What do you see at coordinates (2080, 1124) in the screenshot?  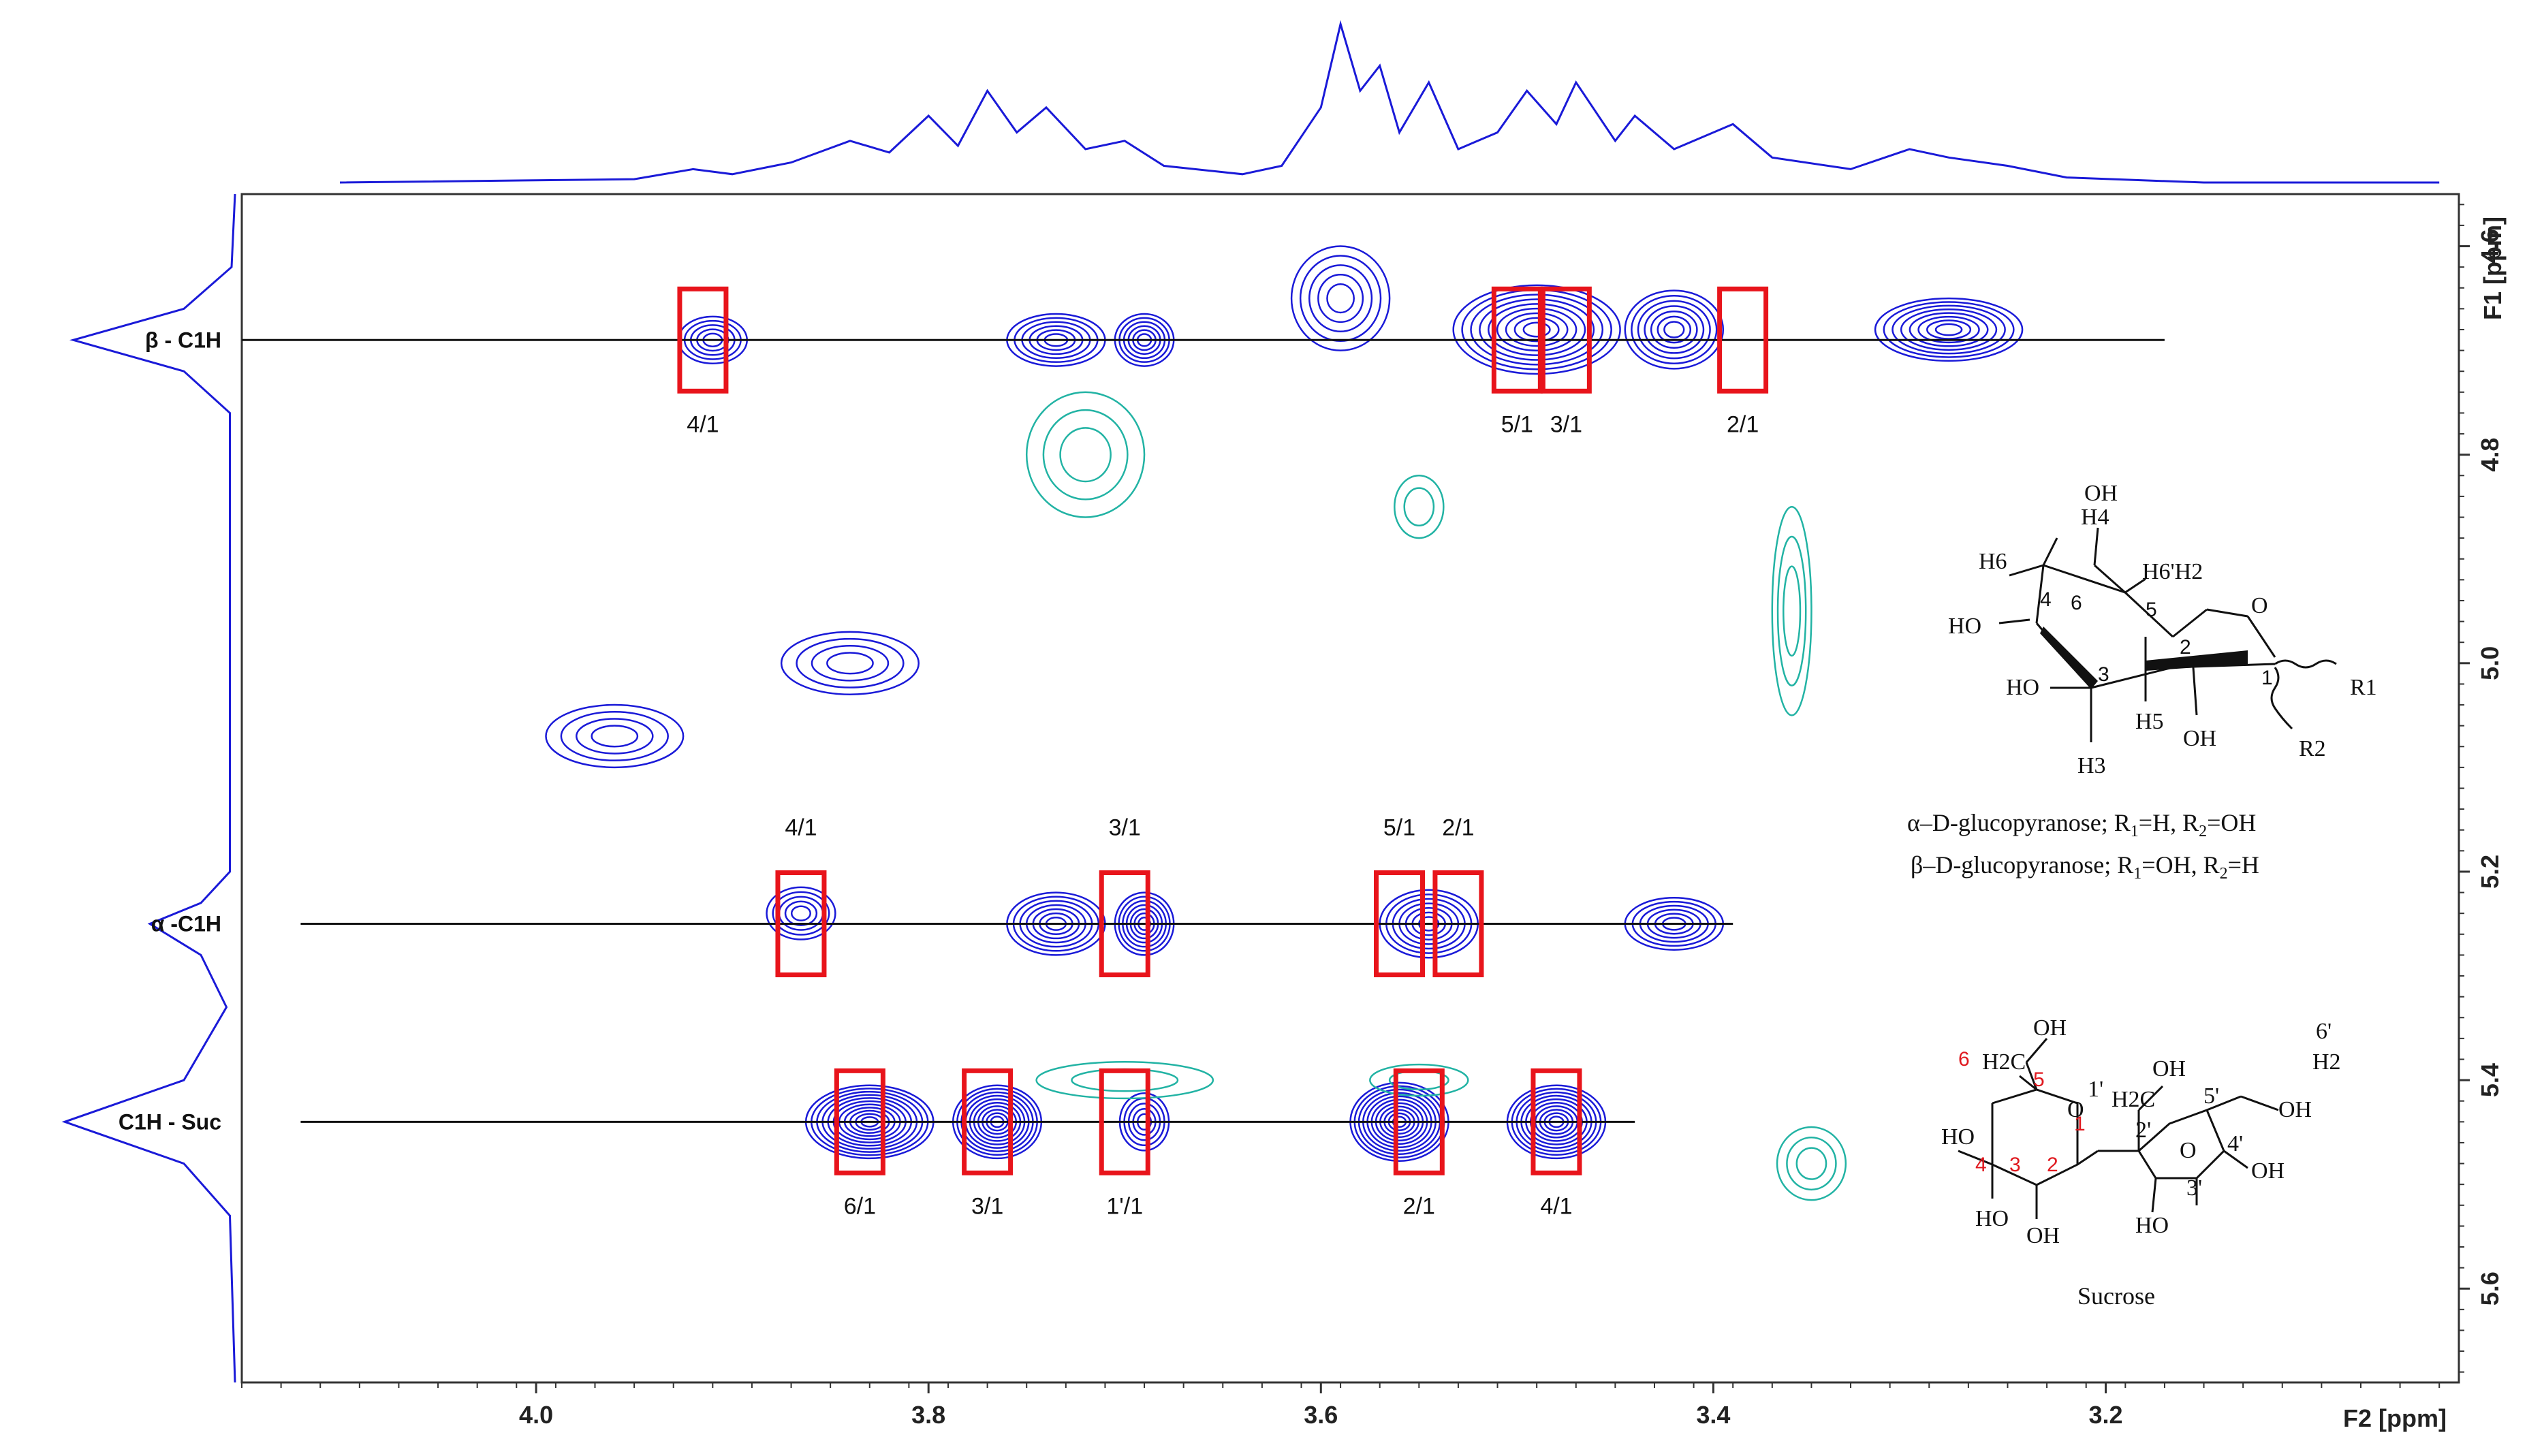 I see `sucrose-num-1: 1` at bounding box center [2080, 1124].